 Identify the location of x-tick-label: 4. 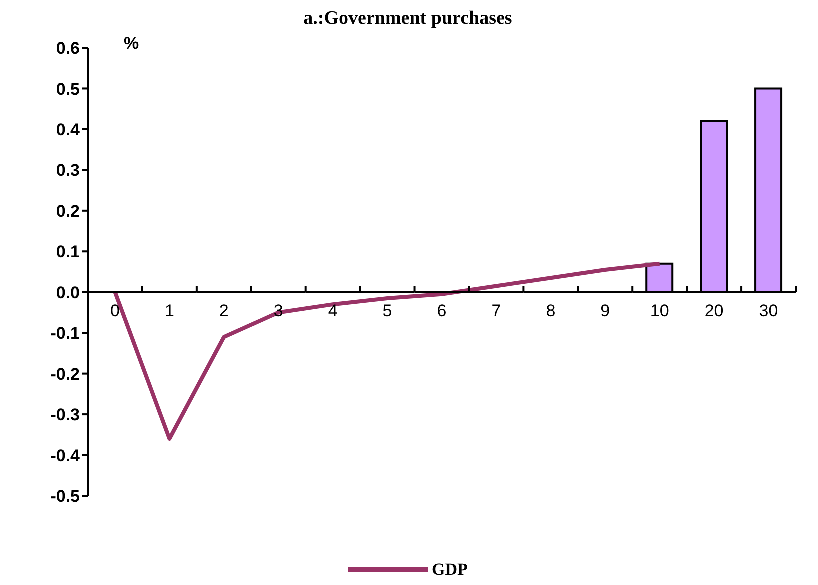
(333, 310).